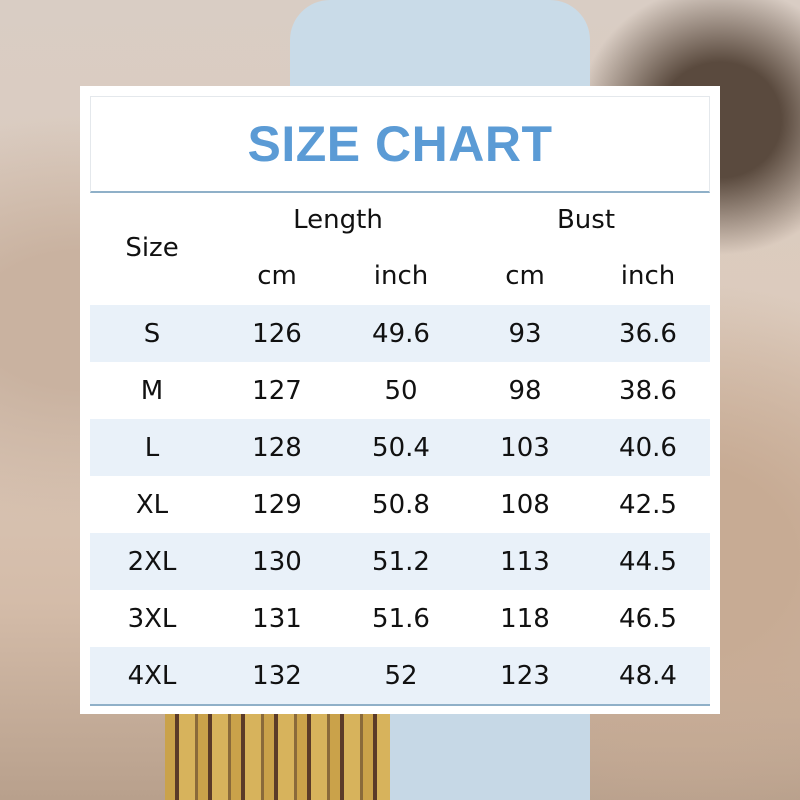 This screenshot has height=800, width=800. What do you see at coordinates (277, 390) in the screenshot?
I see `cell-length-cm: 127` at bounding box center [277, 390].